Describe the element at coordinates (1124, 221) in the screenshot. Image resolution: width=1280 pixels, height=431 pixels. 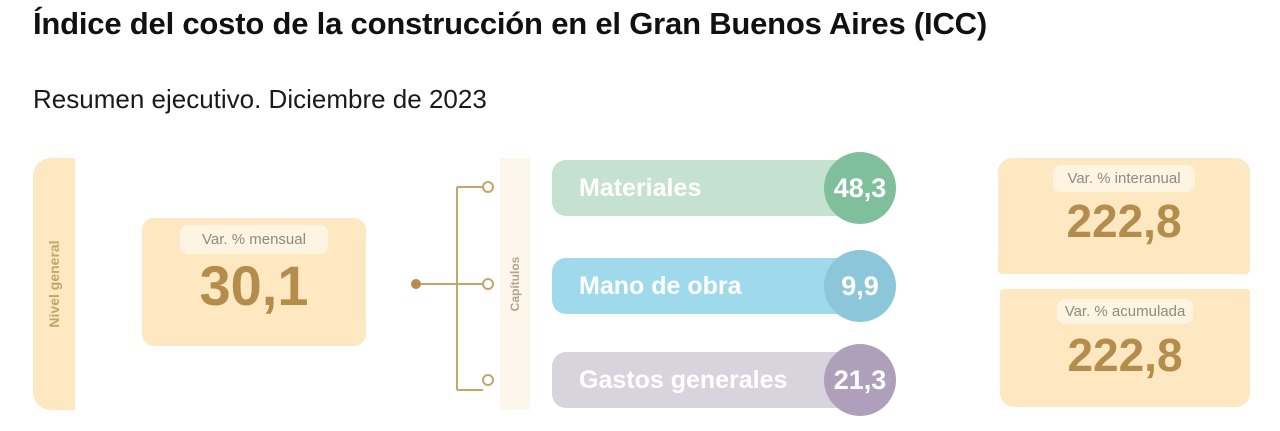
I see `interanual-variation-value: 222,8` at that location.